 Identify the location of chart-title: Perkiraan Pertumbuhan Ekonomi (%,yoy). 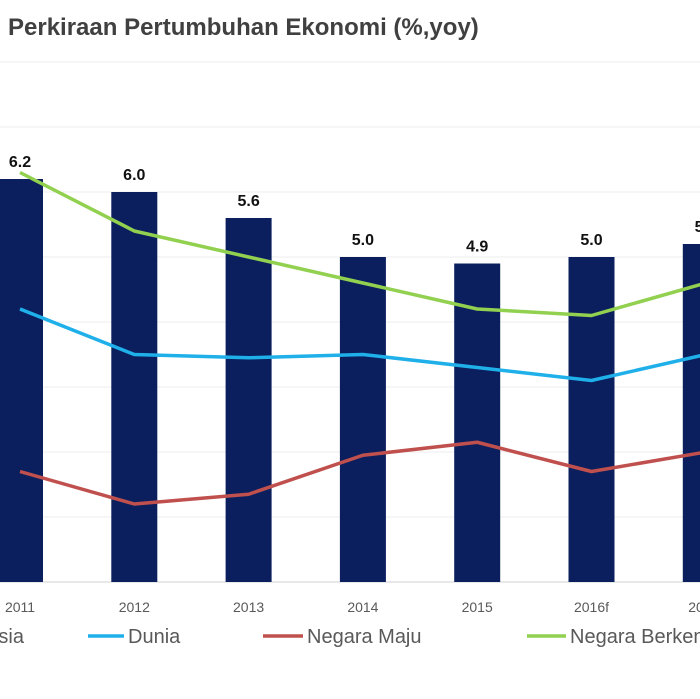
(243, 27).